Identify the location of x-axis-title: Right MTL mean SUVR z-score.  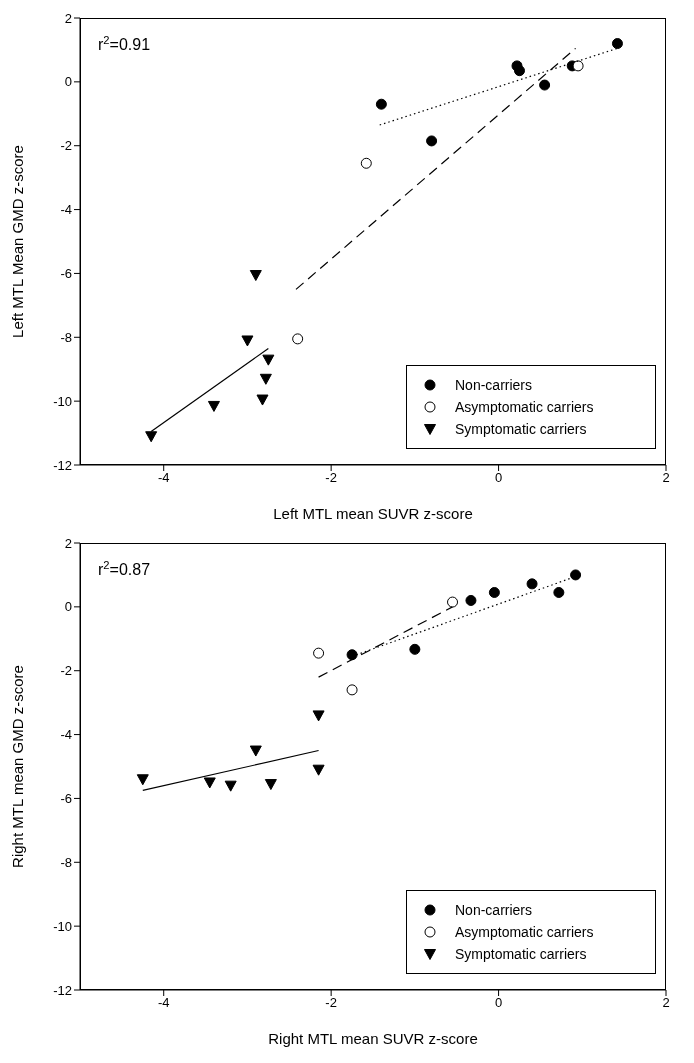
(373, 1038).